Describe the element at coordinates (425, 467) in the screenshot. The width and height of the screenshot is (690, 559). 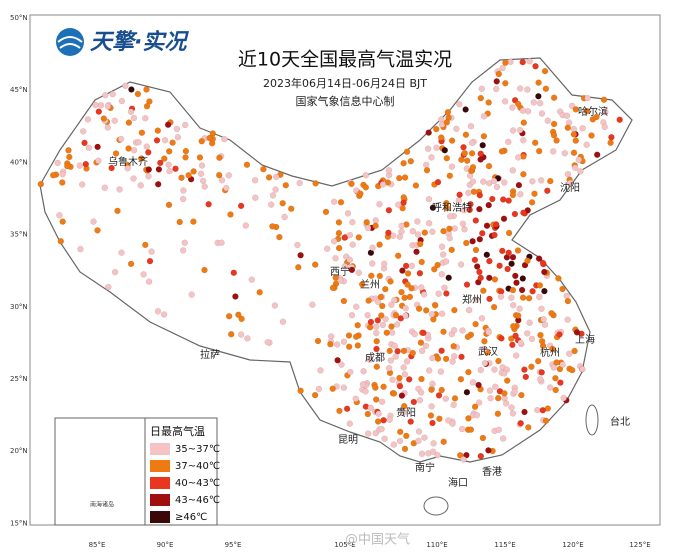
I see `city-label: 南宁` at that location.